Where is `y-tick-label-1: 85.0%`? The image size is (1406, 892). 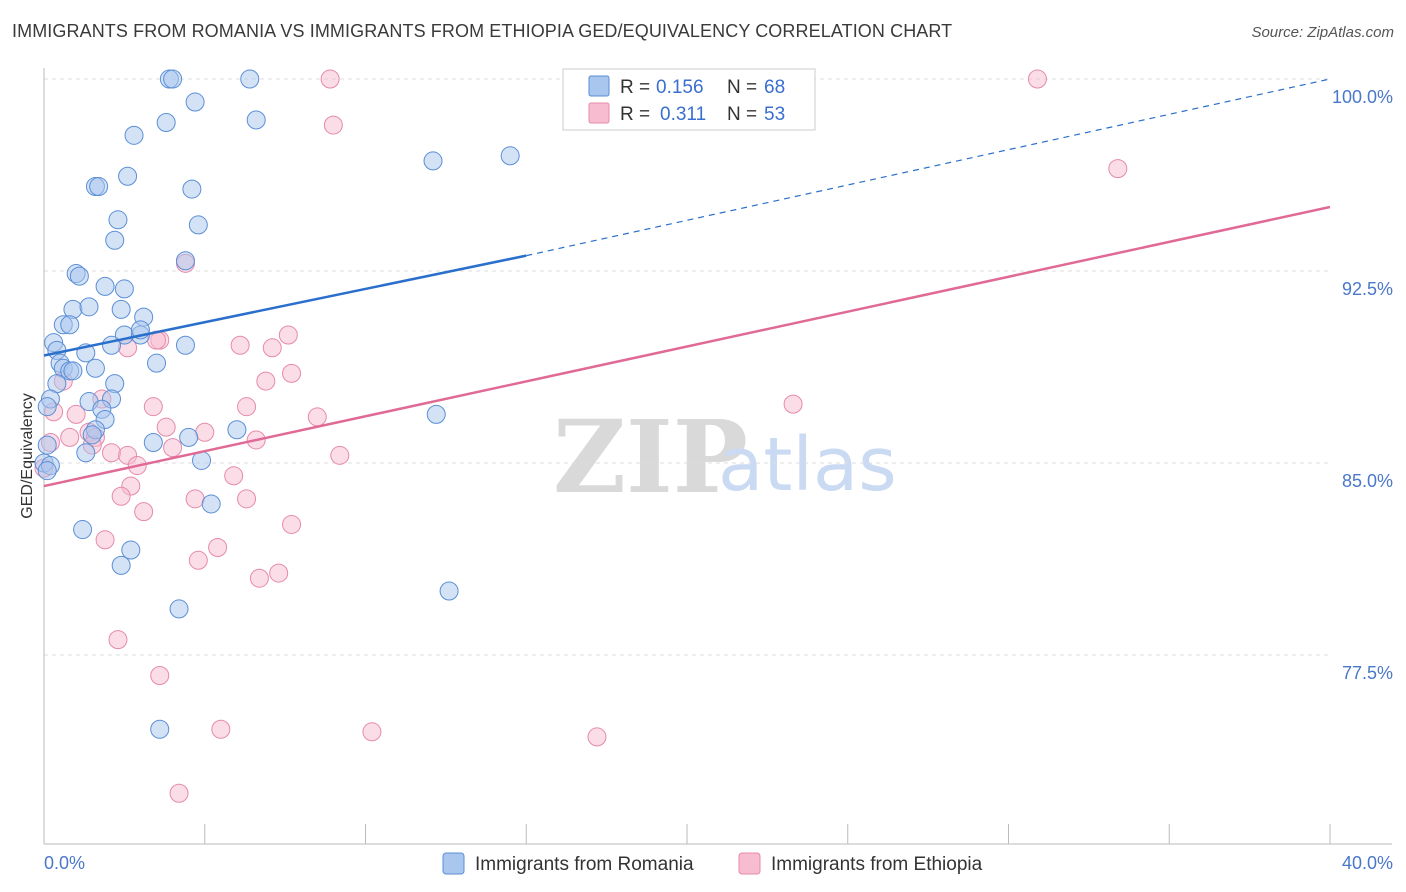 y-tick-label-1: 85.0% is located at coordinates (1367, 481).